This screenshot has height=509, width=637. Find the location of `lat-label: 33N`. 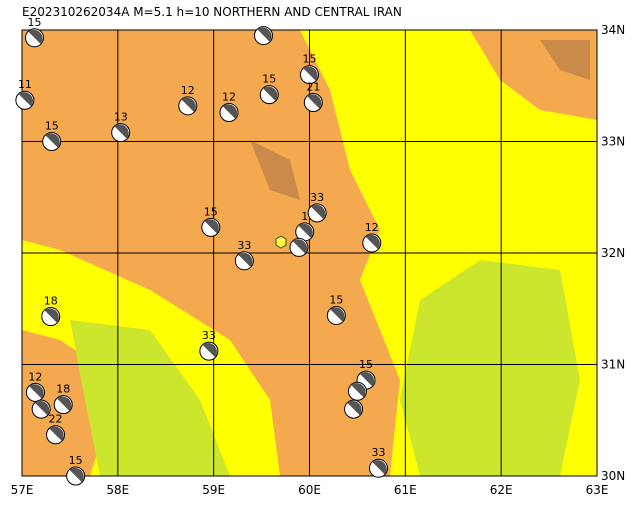

lat-label: 33N is located at coordinates (613, 142).